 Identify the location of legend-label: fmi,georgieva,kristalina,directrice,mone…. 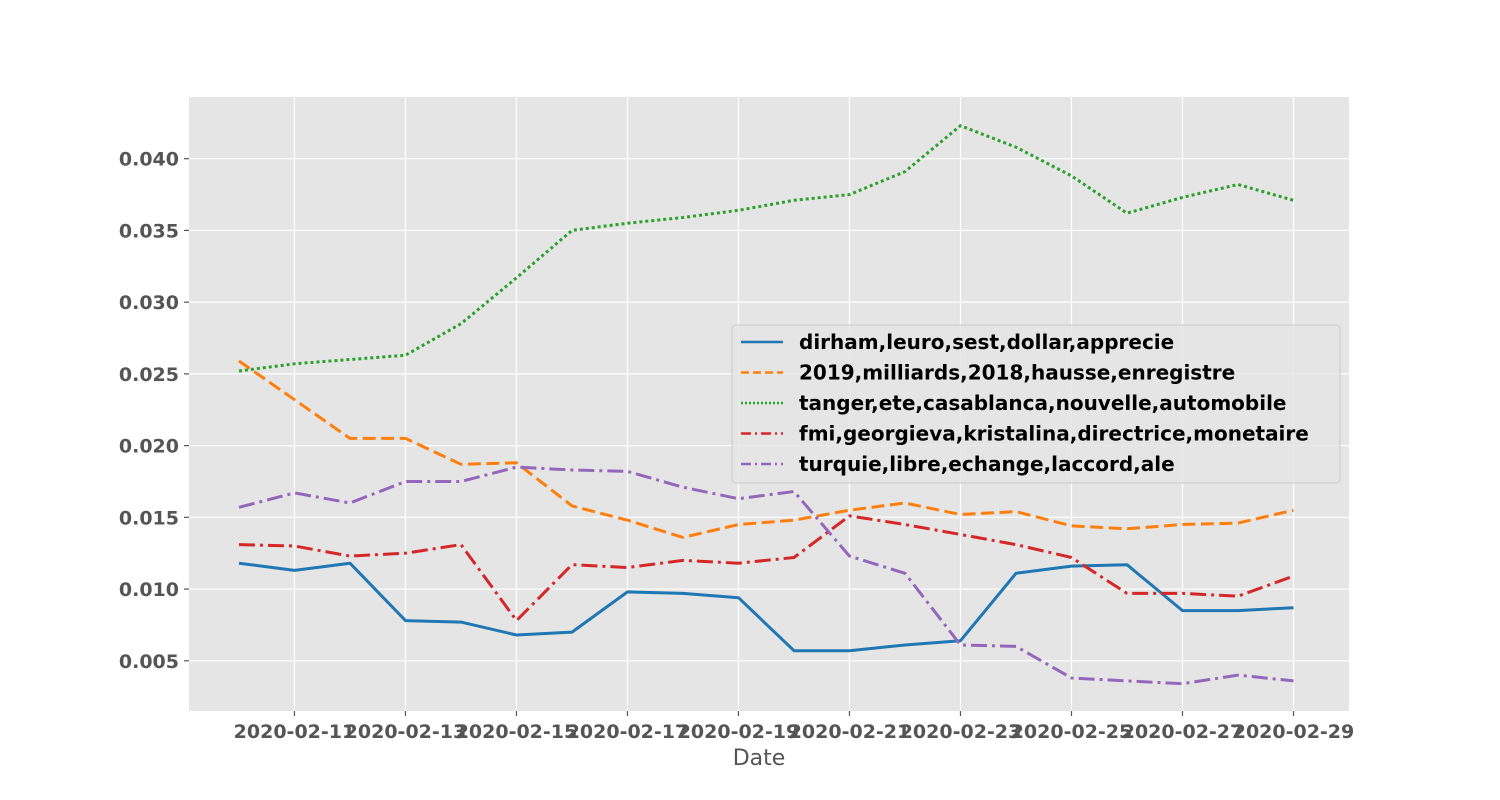
(1054, 434).